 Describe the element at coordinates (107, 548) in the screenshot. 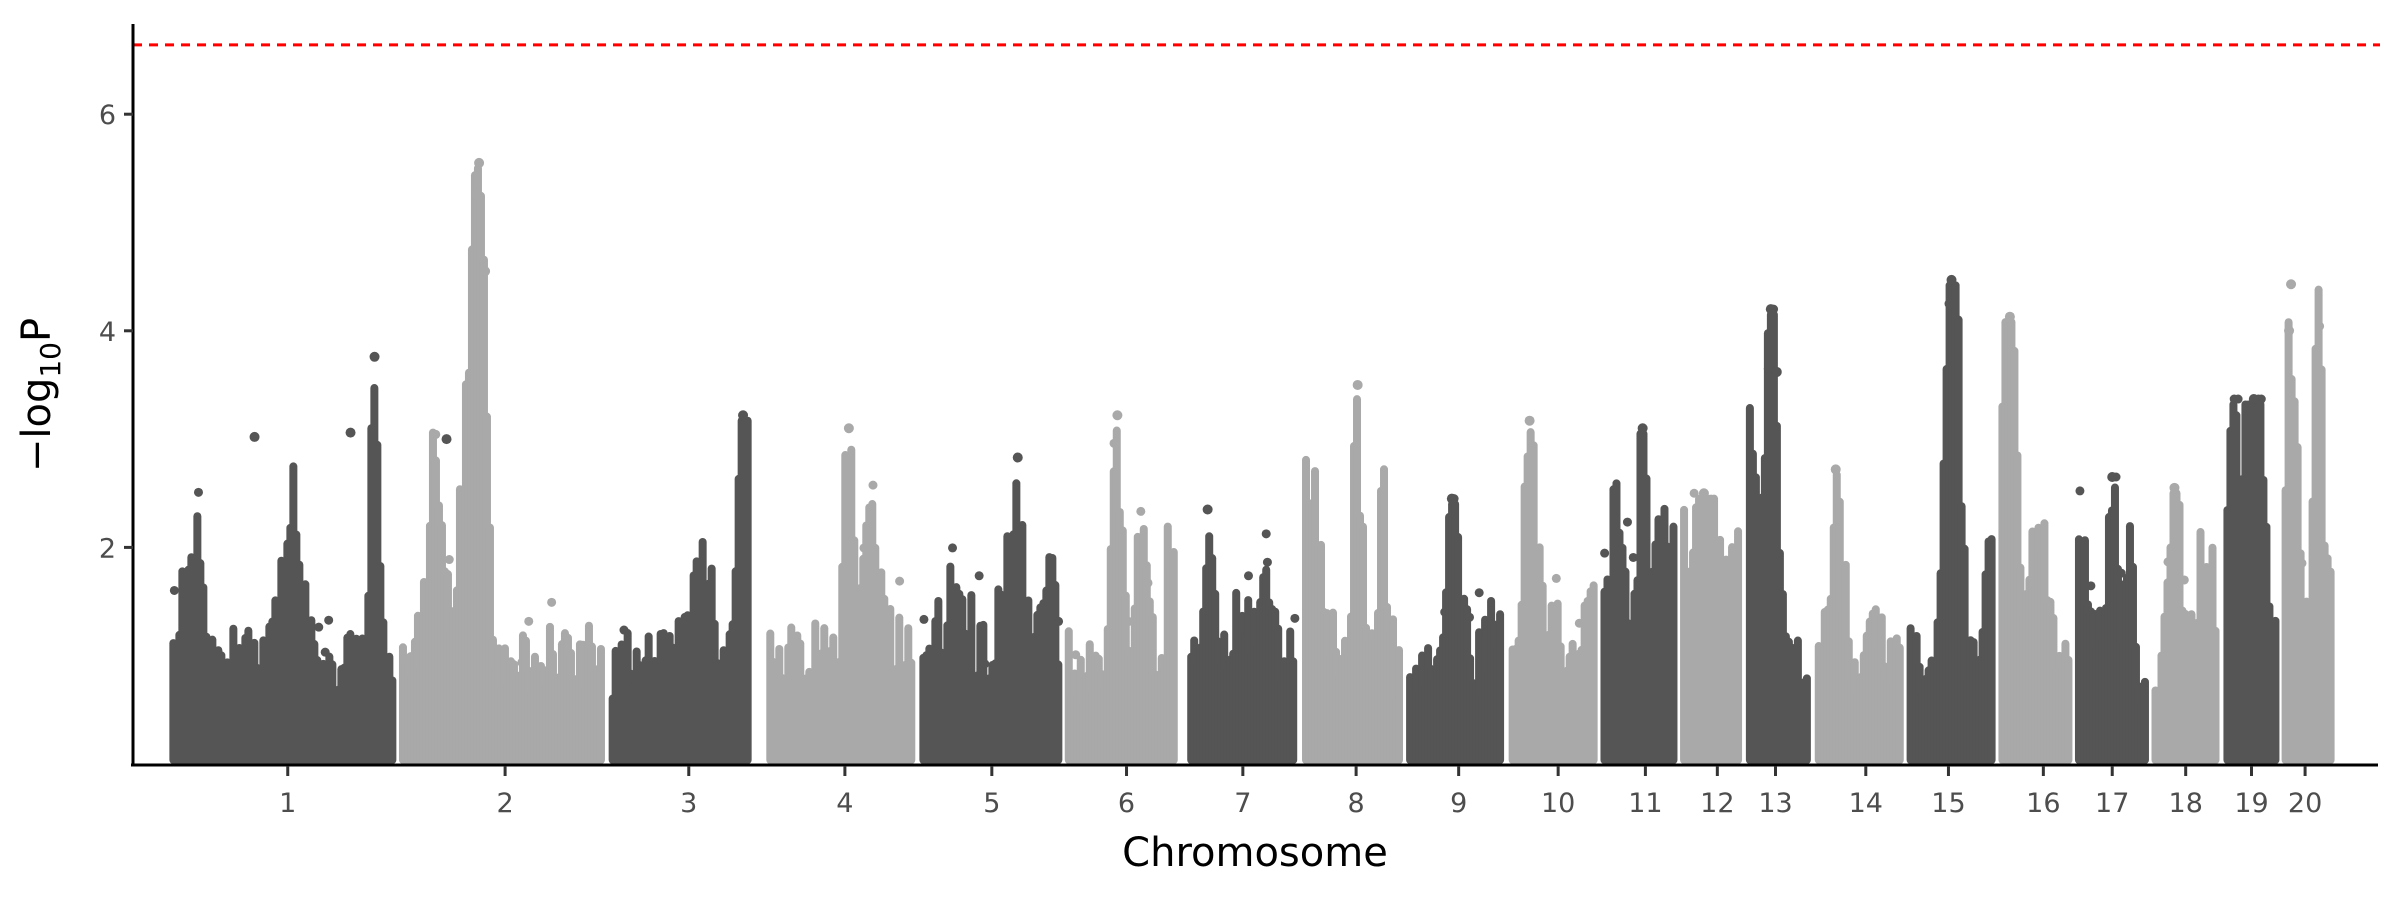

I see `y-tick-label: 2` at that location.